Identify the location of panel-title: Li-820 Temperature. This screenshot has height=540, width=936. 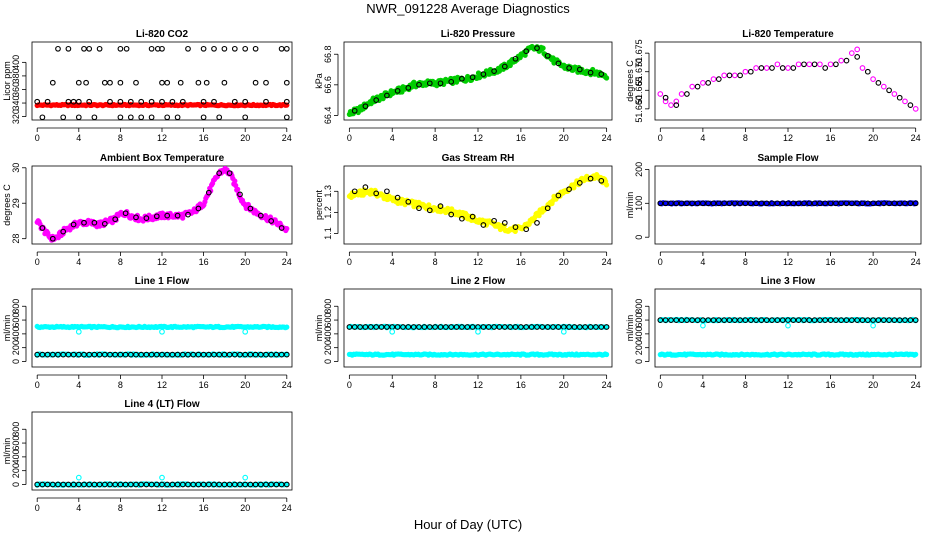
(788, 34).